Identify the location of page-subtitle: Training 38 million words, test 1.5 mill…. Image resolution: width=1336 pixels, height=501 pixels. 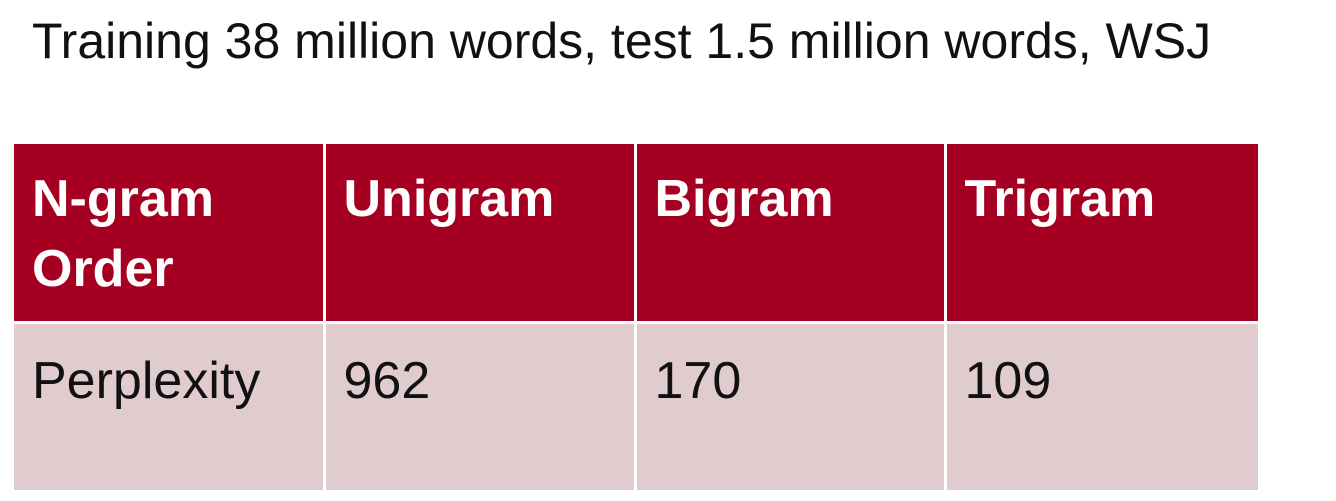
(622, 41).